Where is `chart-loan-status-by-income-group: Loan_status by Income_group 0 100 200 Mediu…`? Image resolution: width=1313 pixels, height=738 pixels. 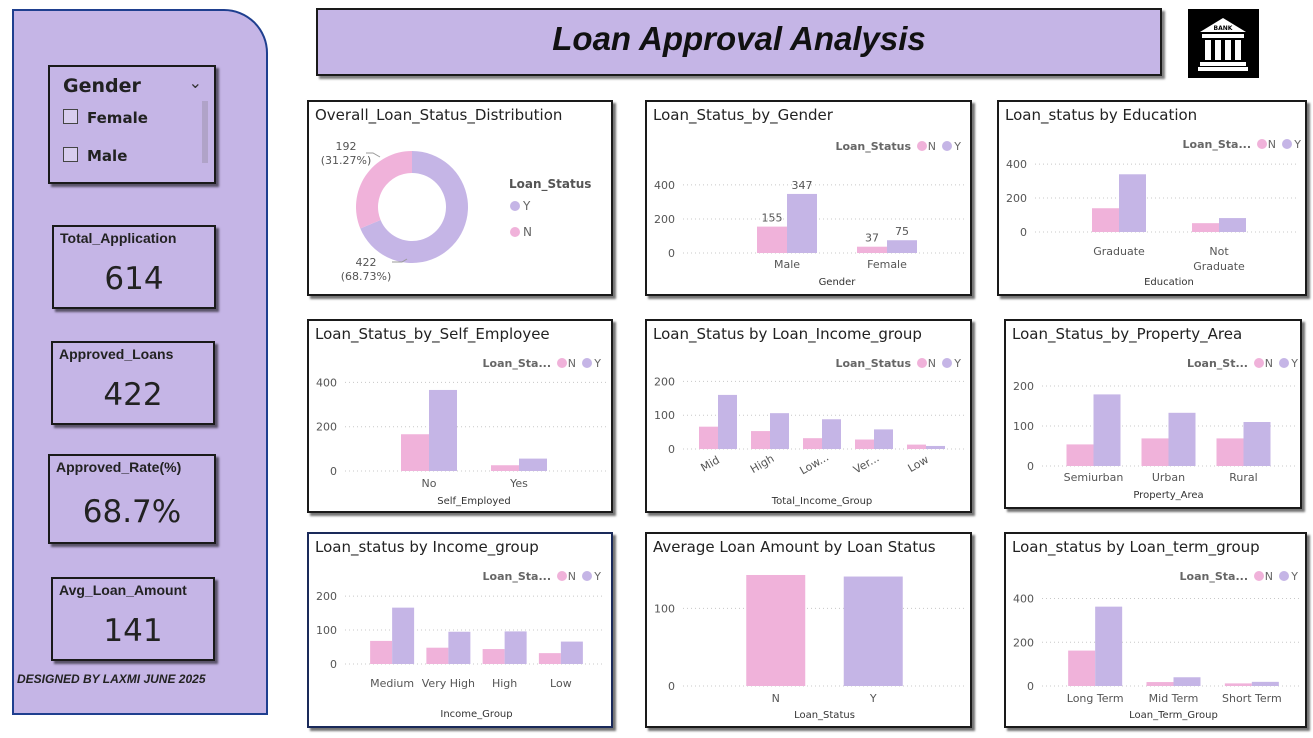 chart-loan-status-by-income-group: Loan_status by Income_group 0 100 200 Mediu… is located at coordinates (460, 630).